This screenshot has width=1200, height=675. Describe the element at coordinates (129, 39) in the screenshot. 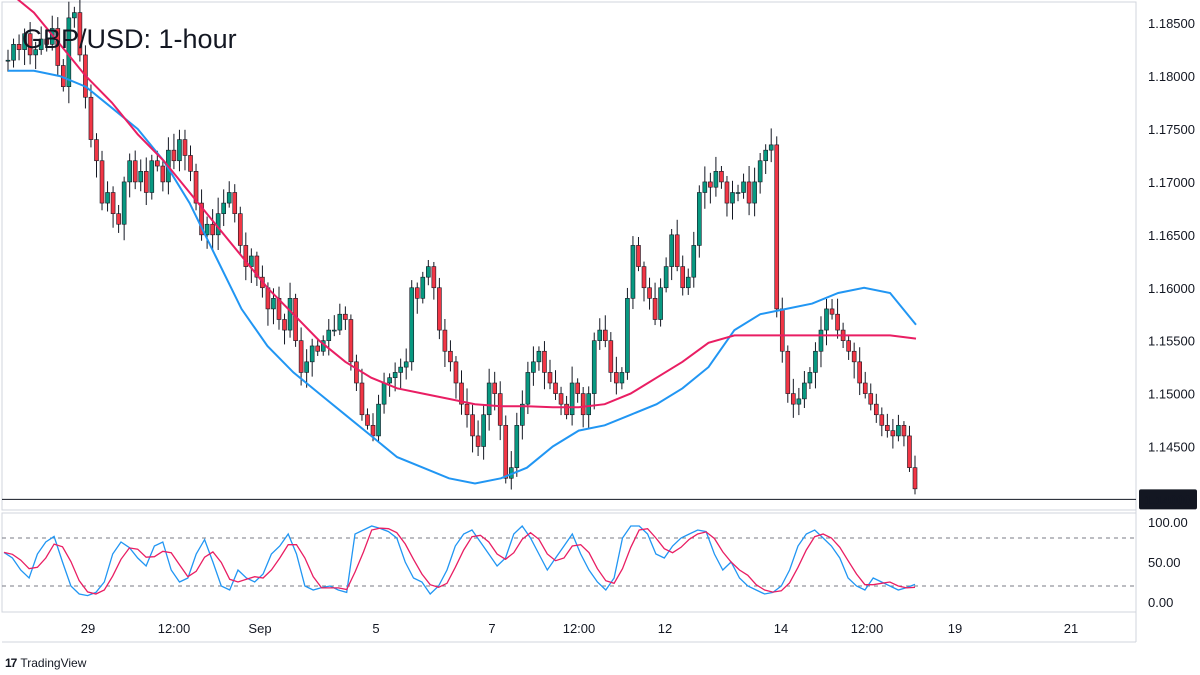

I see `chart-title-group: GBP/USD: 1-hour` at that location.